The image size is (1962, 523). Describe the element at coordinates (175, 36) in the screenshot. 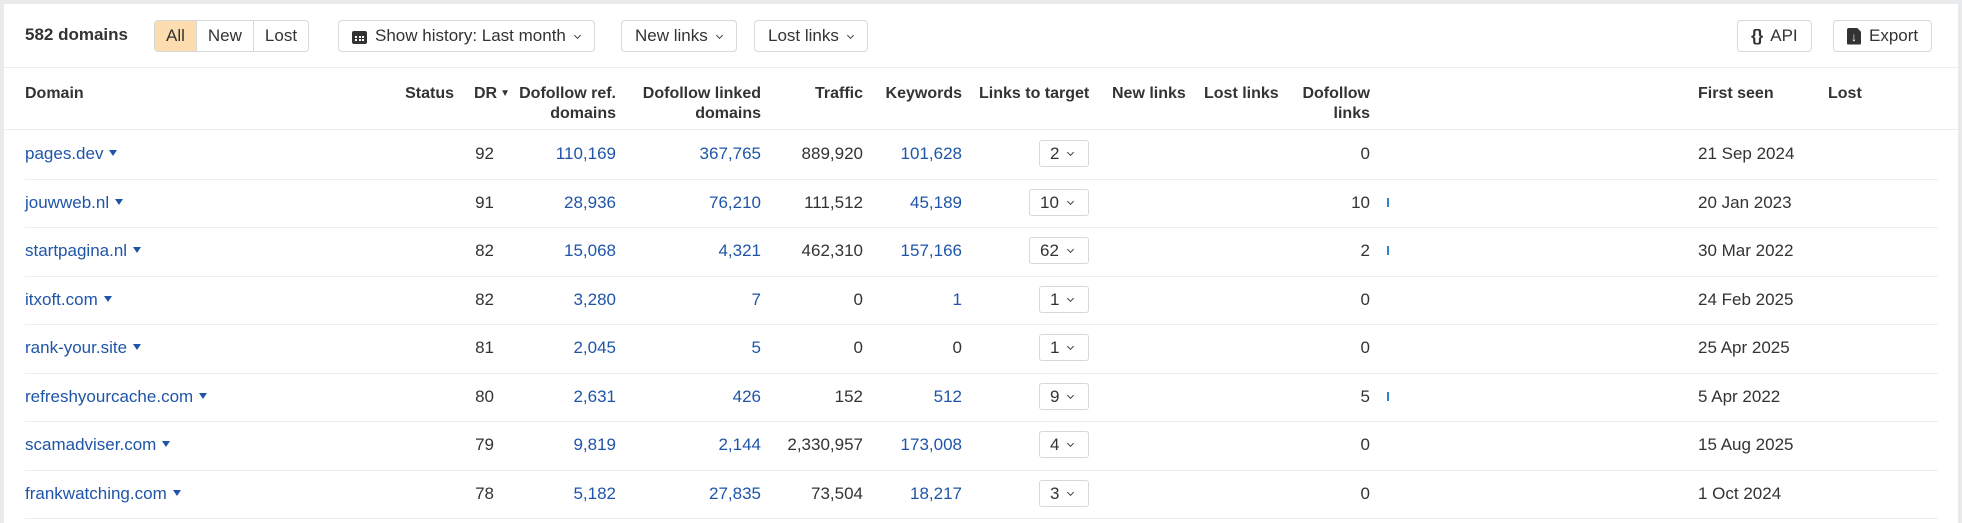

I see `filter-all-button: All` at that location.